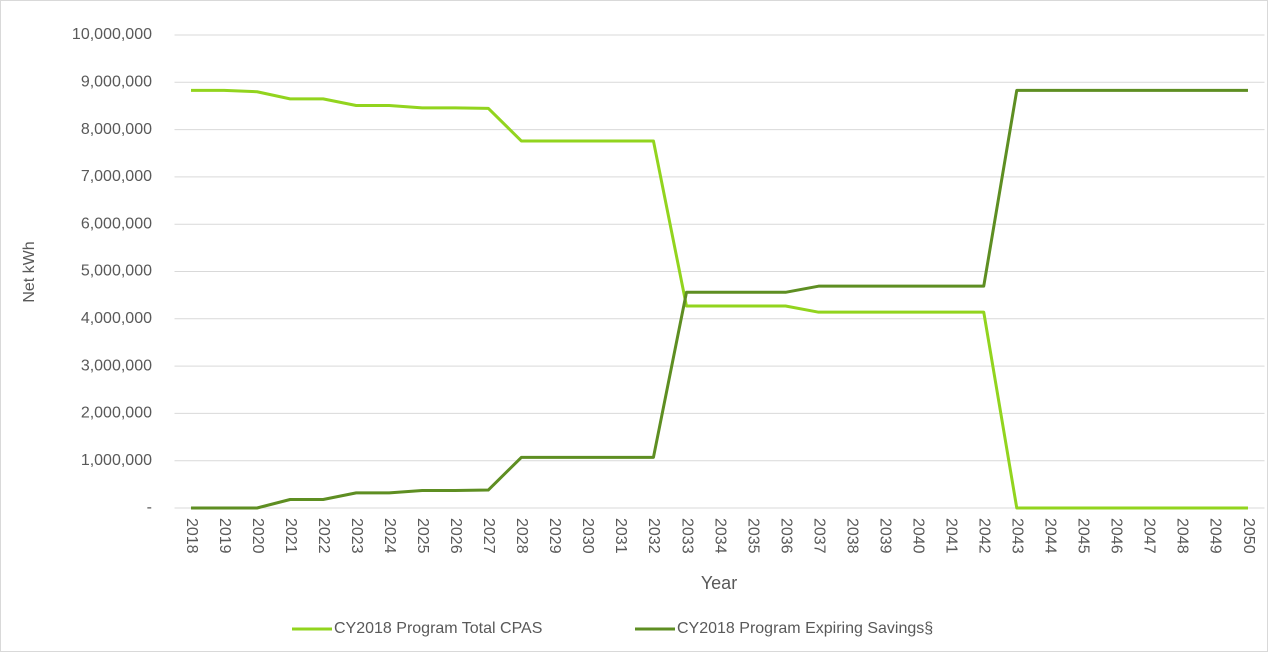  What do you see at coordinates (116, 413) in the screenshot?
I see `y-tick-label: 2,000,000` at bounding box center [116, 413].